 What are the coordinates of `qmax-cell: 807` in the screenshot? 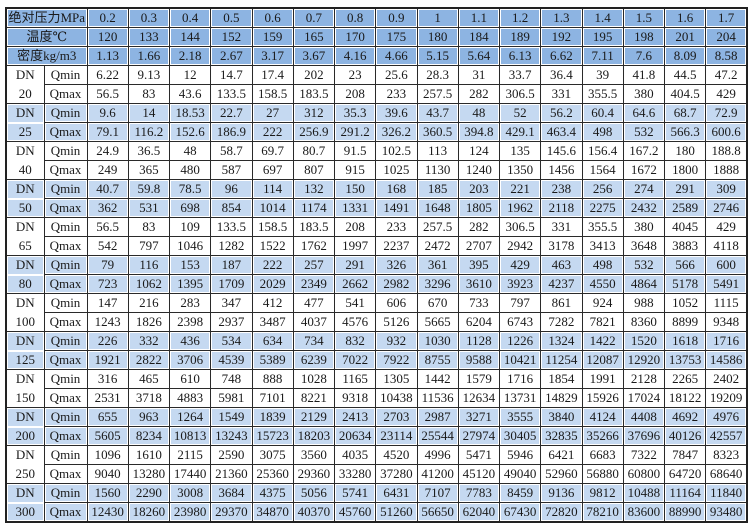 It's located at (314, 170).